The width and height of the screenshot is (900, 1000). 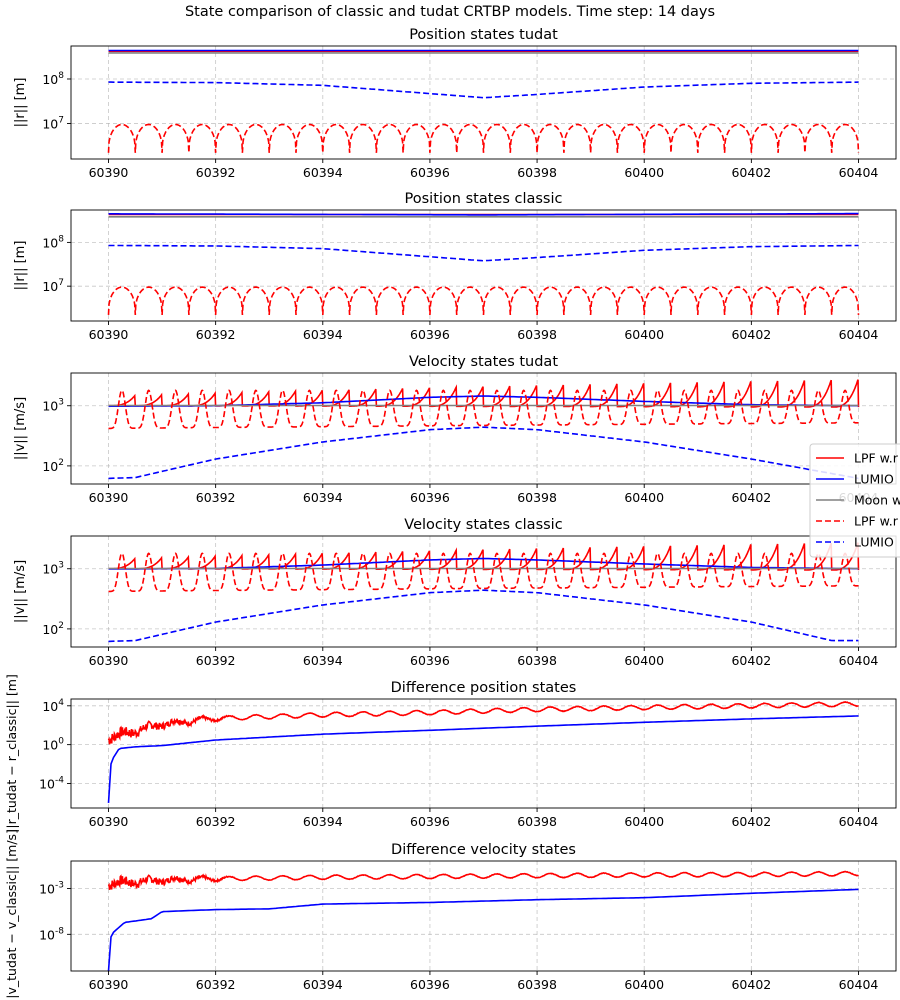 I want to click on y-tick-label: 10⁰, so click(x=53, y=745).